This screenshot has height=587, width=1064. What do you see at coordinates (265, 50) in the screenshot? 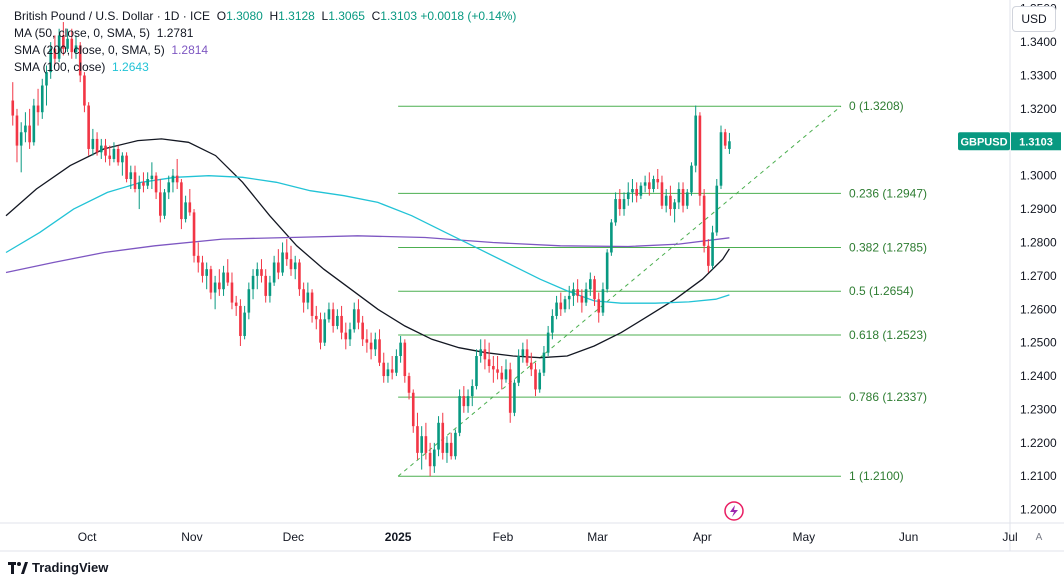
I see `indicator-sma200: SMA (200, close, 0, SMA, 5) 1.2814` at bounding box center [265, 50].